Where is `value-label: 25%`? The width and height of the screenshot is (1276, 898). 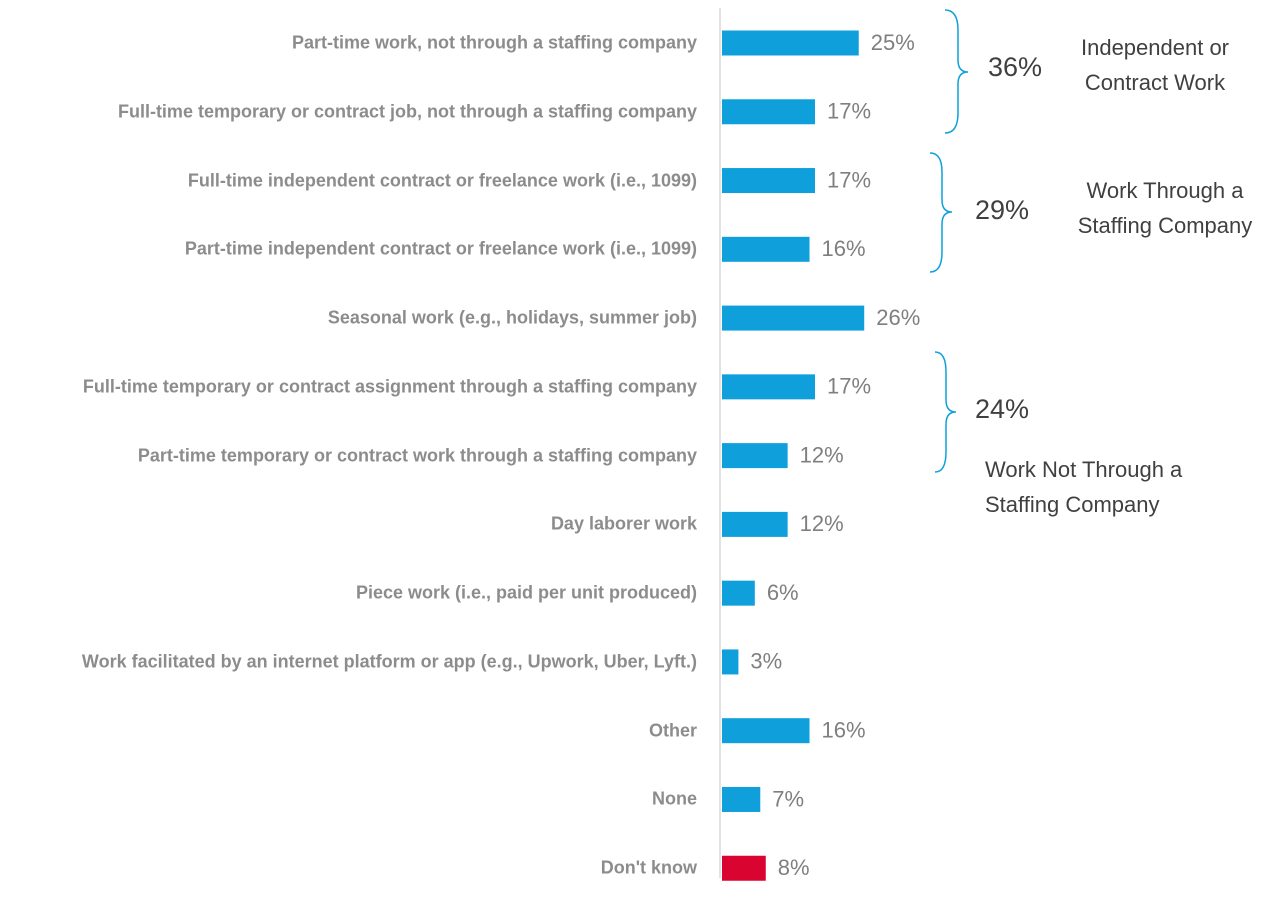 value-label: 25% is located at coordinates (893, 42).